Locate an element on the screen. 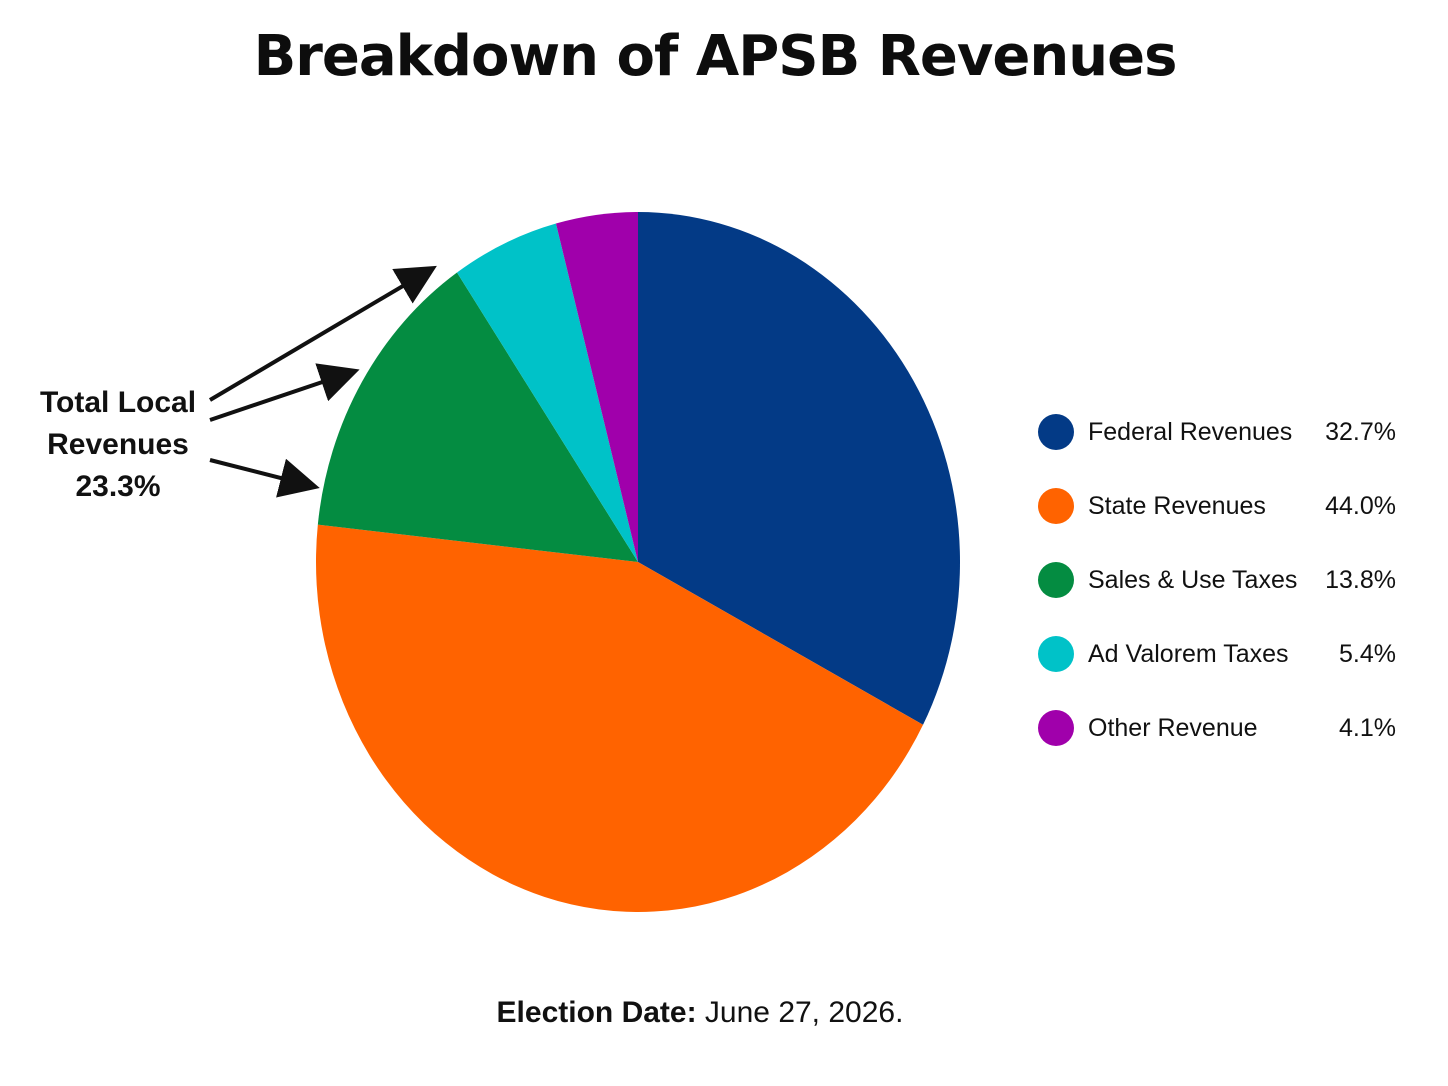  legend-swatch-ad-valorem is located at coordinates (1056, 654).